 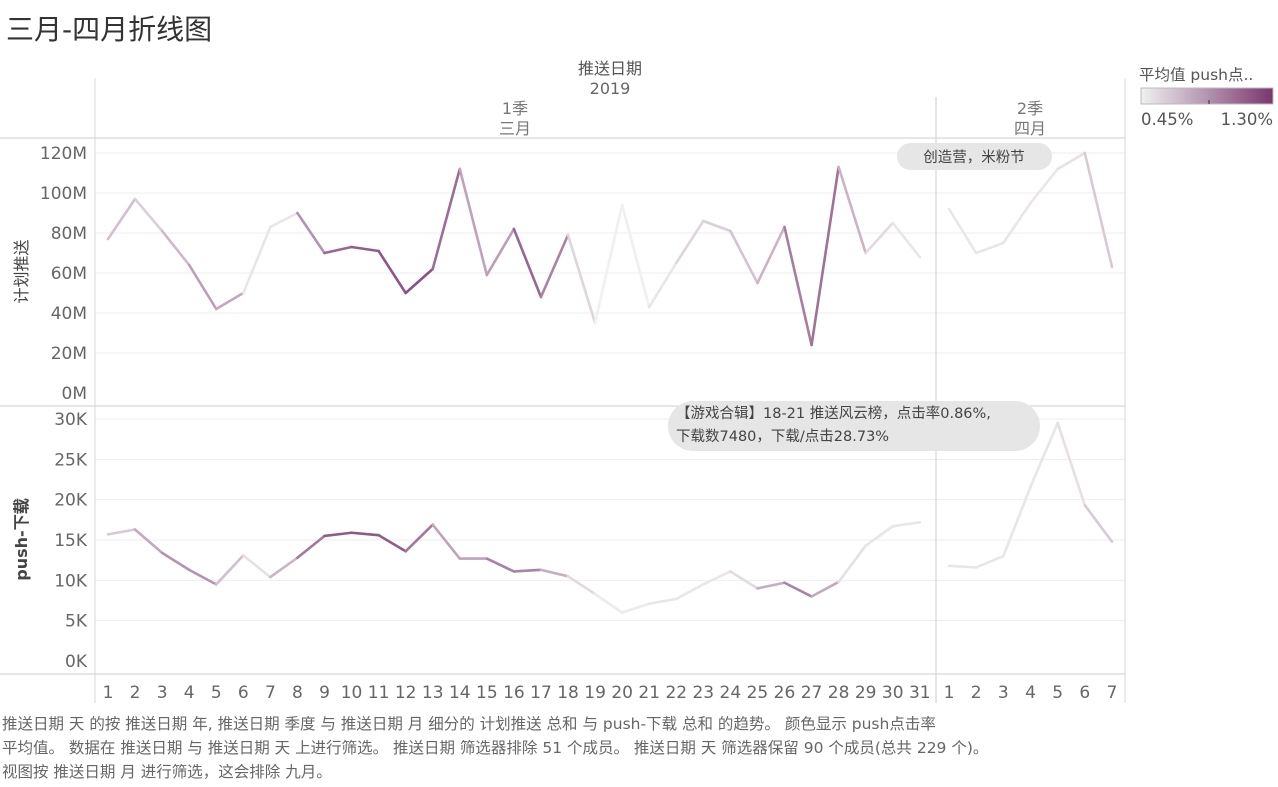 What do you see at coordinates (866, 693) in the screenshot?
I see `x-tick-label: 29` at bounding box center [866, 693].